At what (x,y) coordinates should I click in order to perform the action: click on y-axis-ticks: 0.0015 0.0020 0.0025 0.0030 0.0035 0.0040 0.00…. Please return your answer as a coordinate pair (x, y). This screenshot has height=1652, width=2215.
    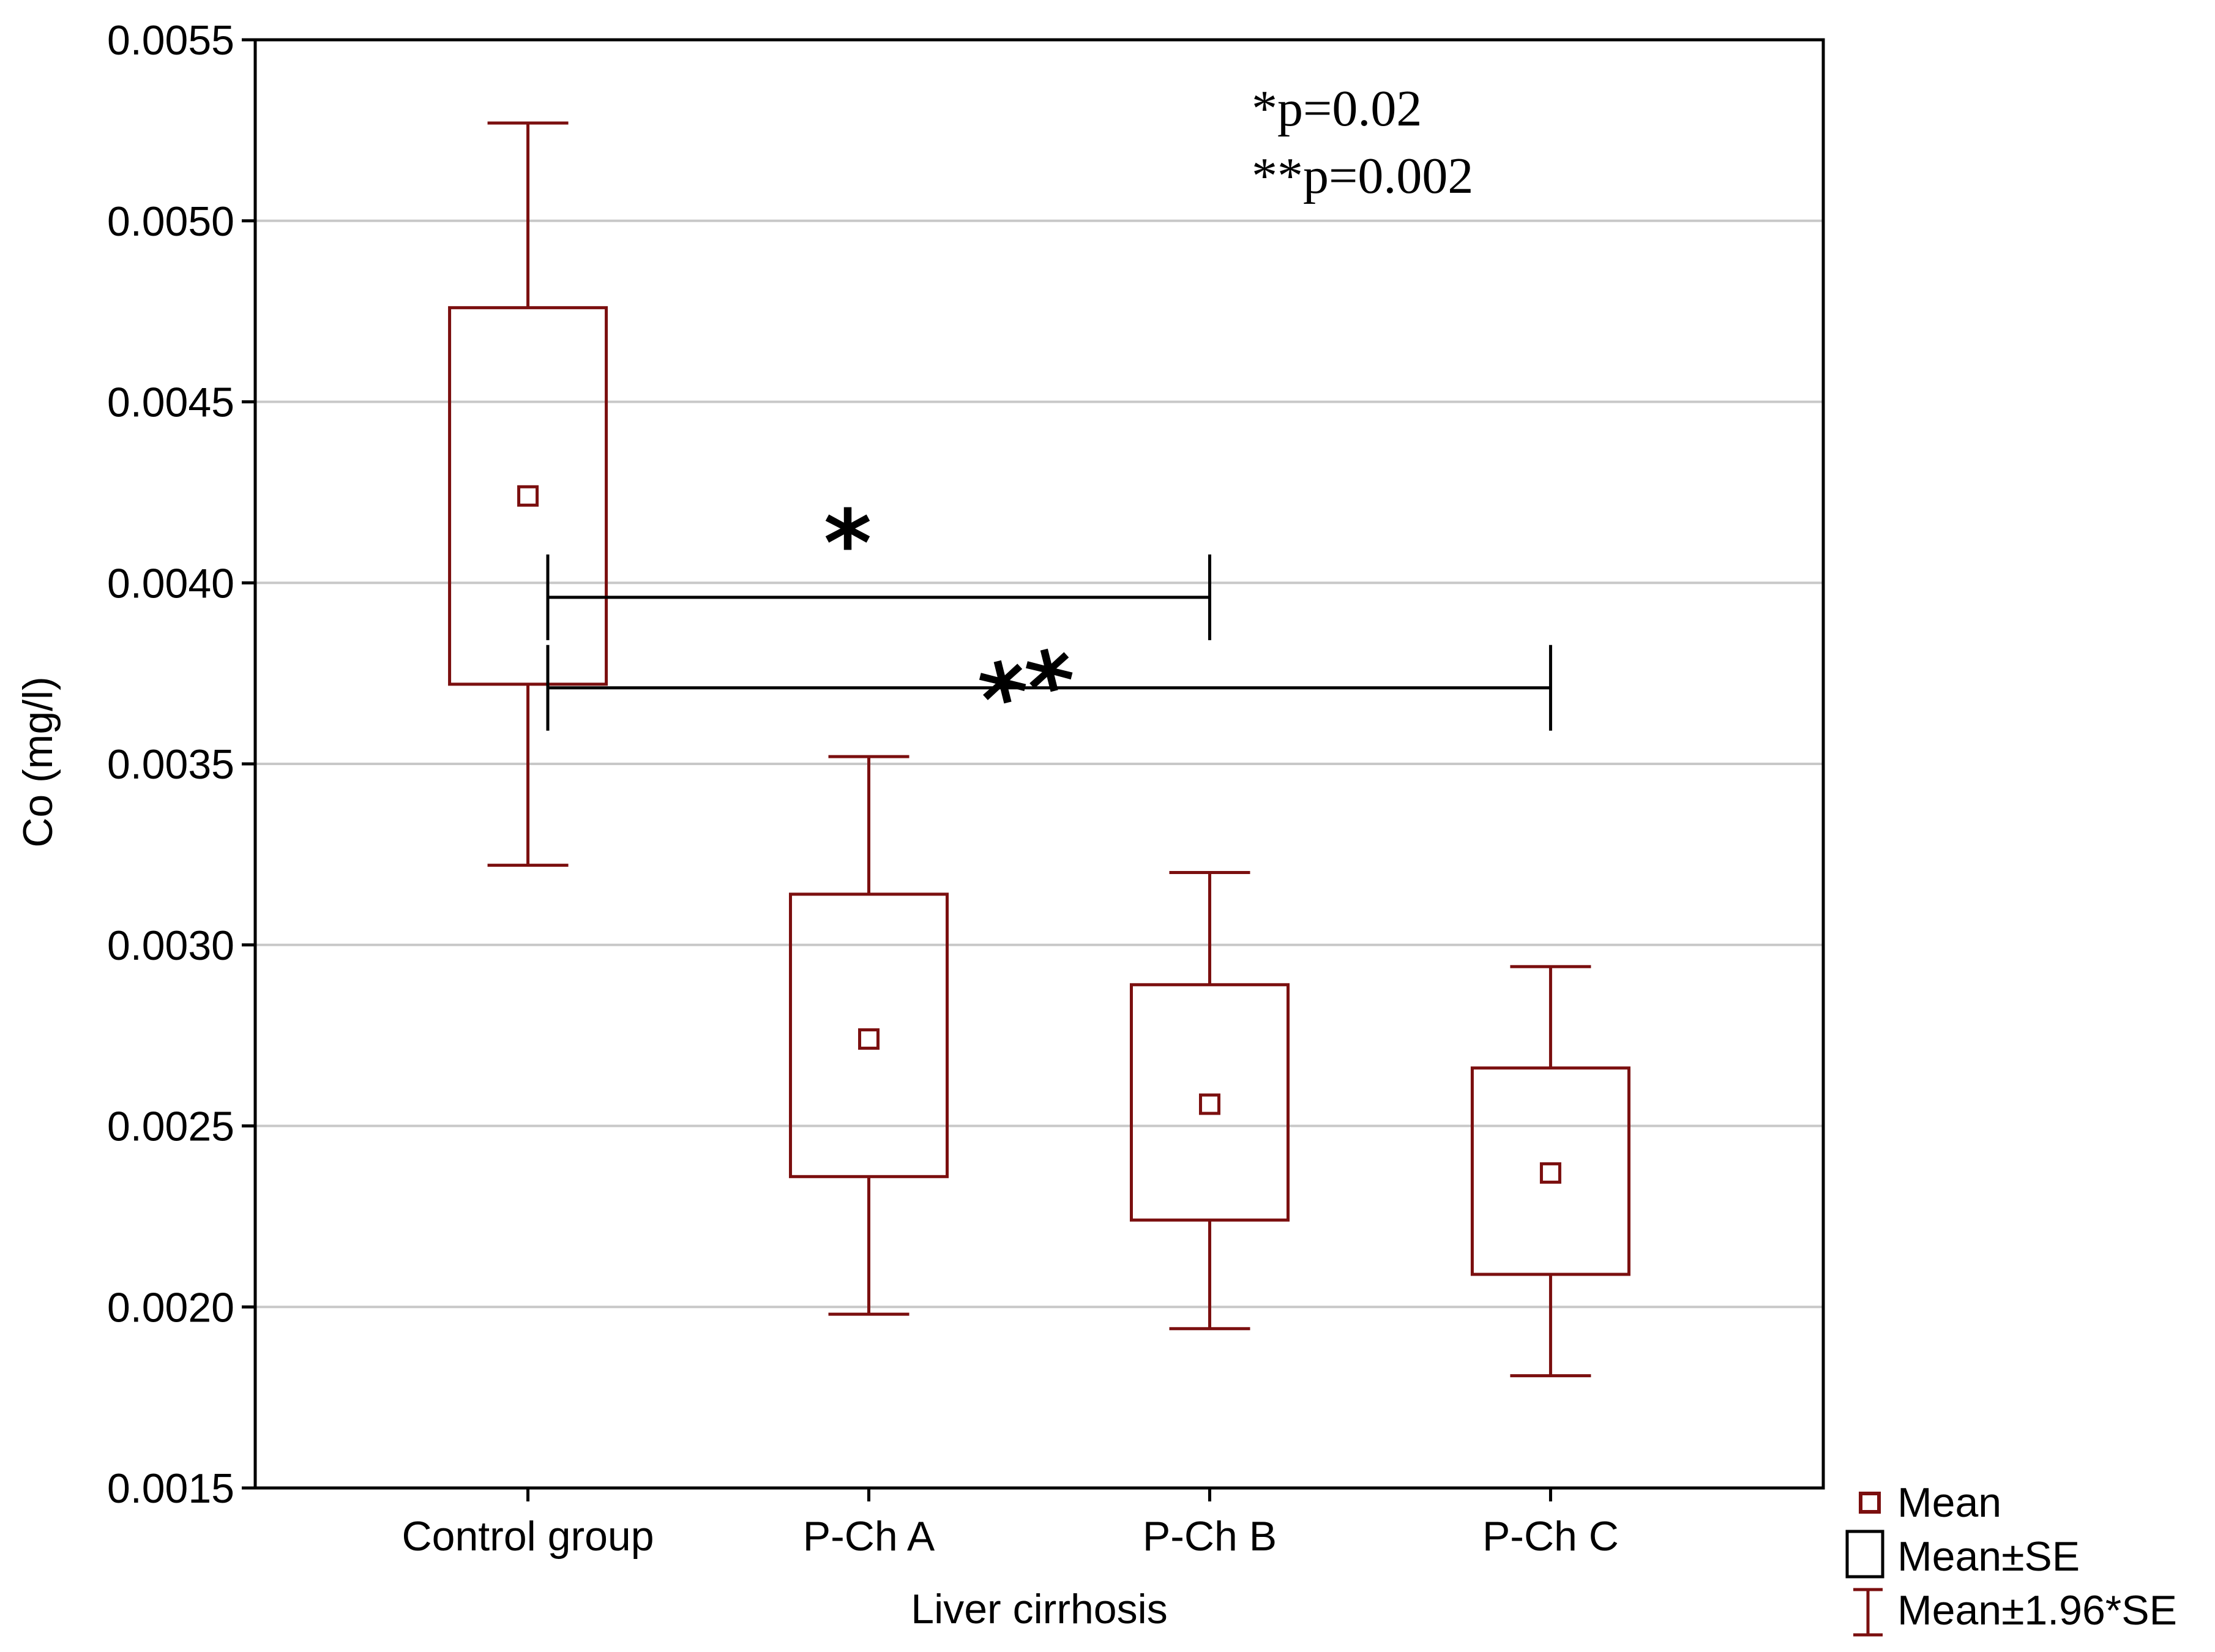
    Looking at the image, I should click on (181, 764).